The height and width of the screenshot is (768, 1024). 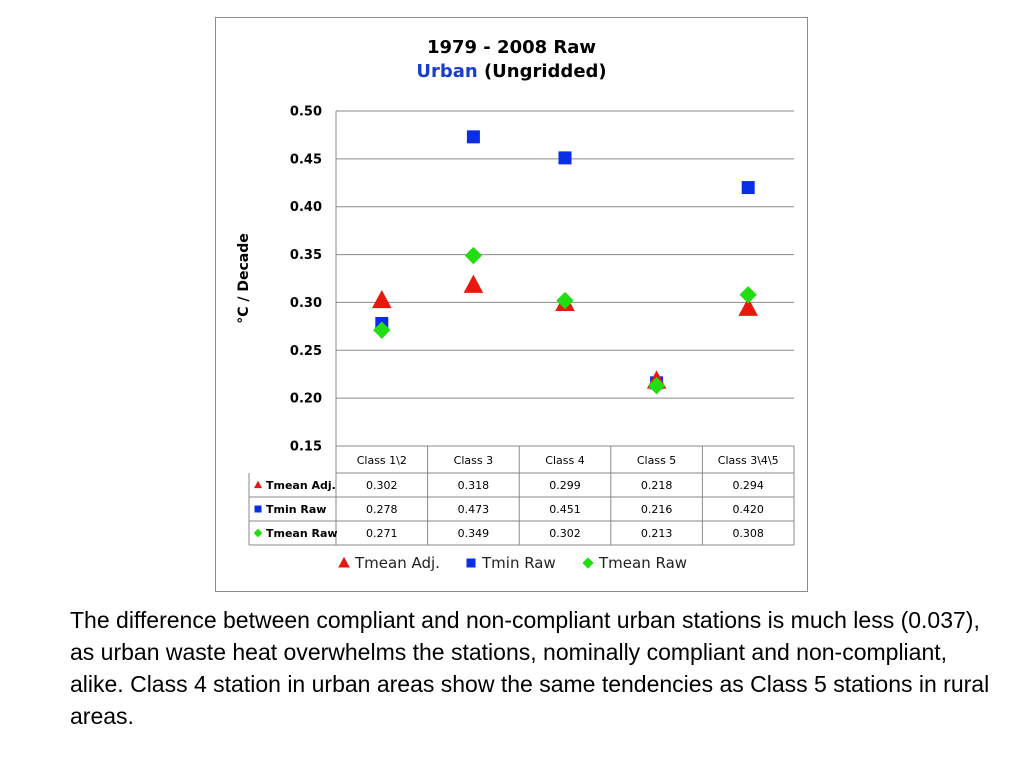 What do you see at coordinates (244, 278) in the screenshot?
I see `y-axis-label: °C / Decade` at bounding box center [244, 278].